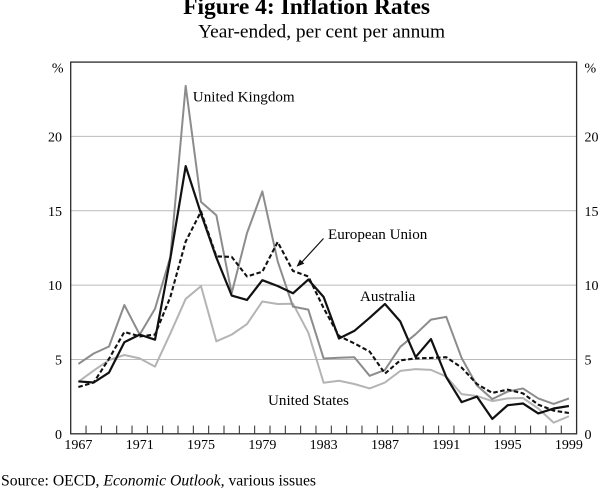 This screenshot has height=493, width=600. I want to click on svg-text: 1967, so click(78, 445).